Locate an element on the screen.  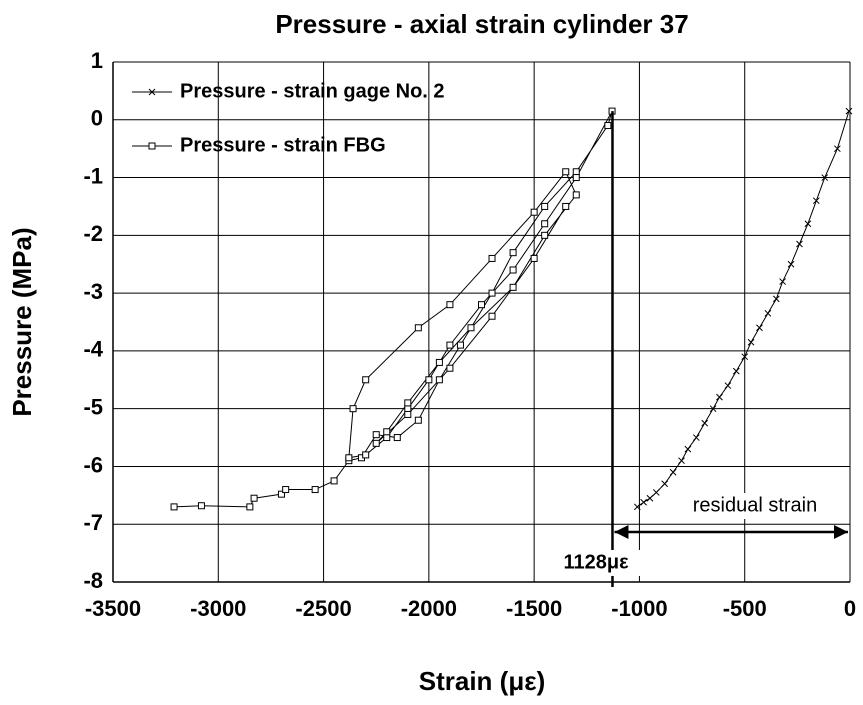
x-tick-label: -3000 is located at coordinates (218, 608).